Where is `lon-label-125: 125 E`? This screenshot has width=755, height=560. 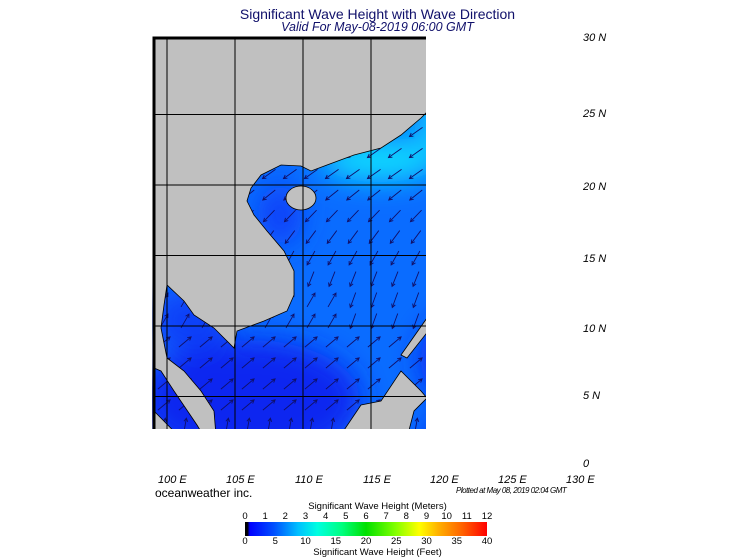
lon-label-125: 125 E is located at coordinates (512, 480).